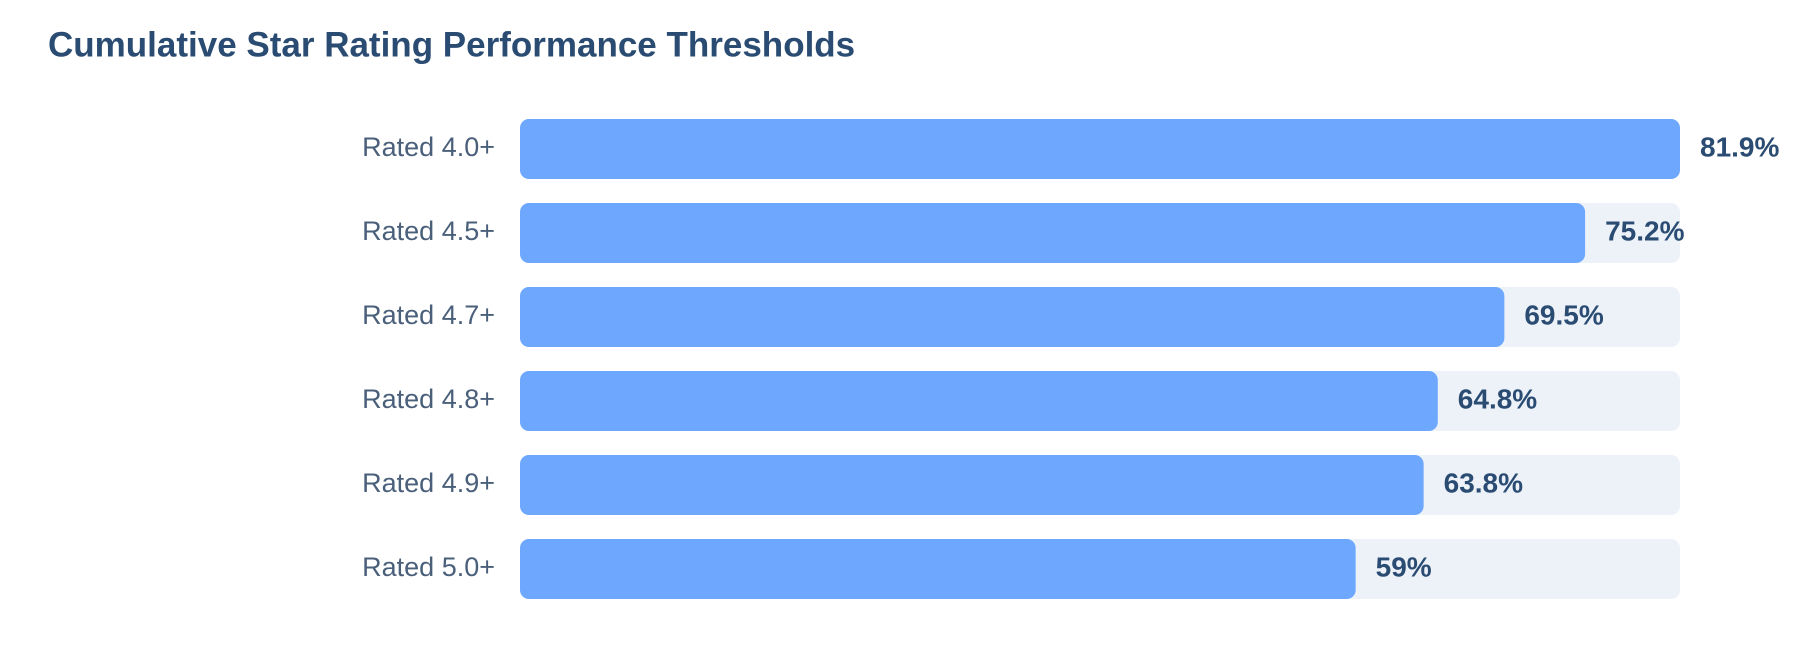 The image size is (1800, 656). Describe the element at coordinates (428, 231) in the screenshot. I see `category-label: Rated 4.5+` at that location.